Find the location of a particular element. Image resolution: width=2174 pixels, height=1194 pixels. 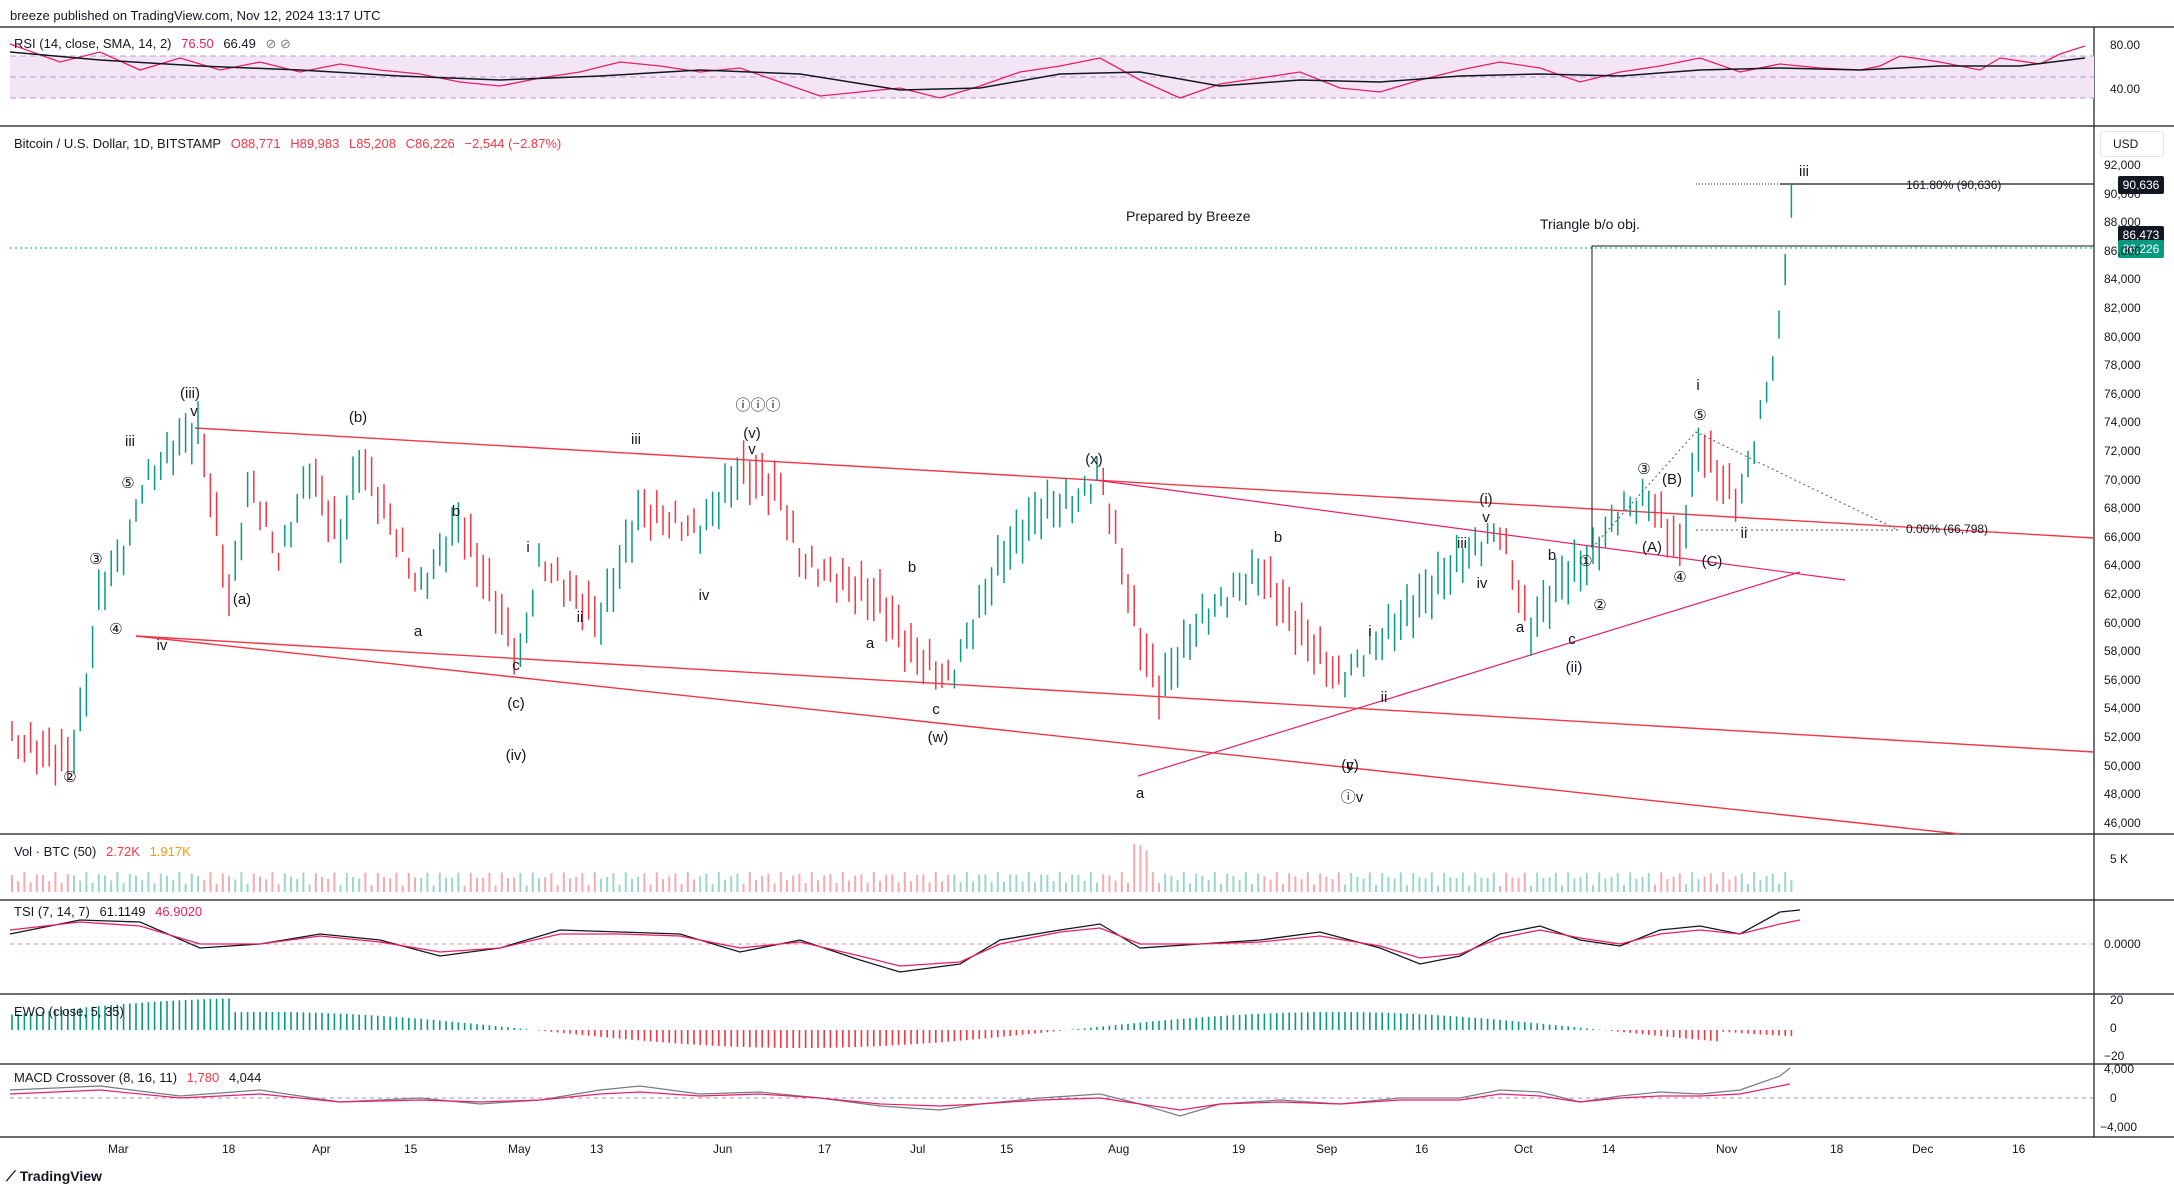

ewo-label: EWO (close, 5, 35) is located at coordinates (69, 1011).